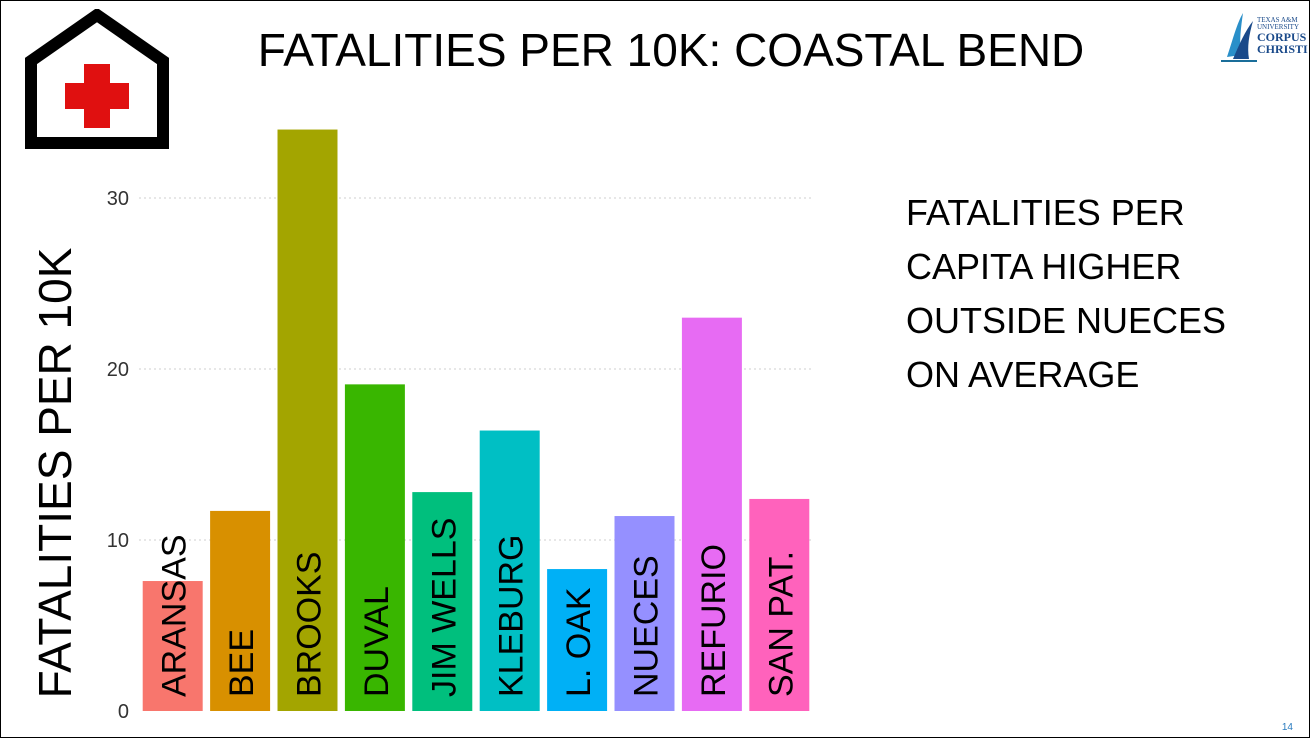  I want to click on bar-category-label: SAN PAT., so click(781, 624).